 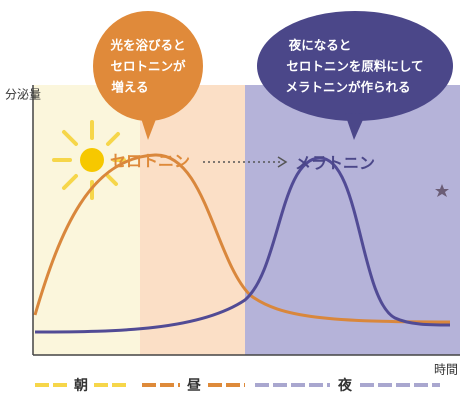 I want to click on legend-label: 夜, so click(x=345, y=385).